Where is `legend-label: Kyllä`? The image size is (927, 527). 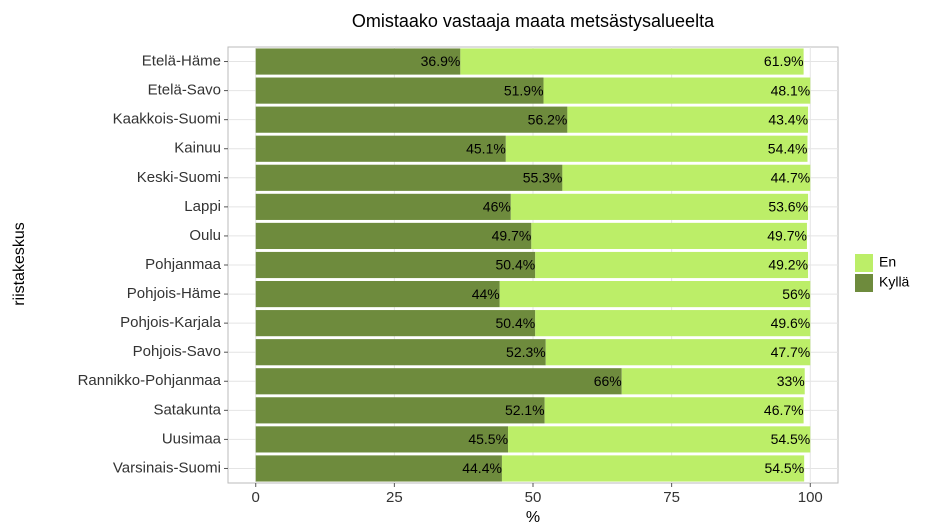
legend-label: Kyllä is located at coordinates (894, 282).